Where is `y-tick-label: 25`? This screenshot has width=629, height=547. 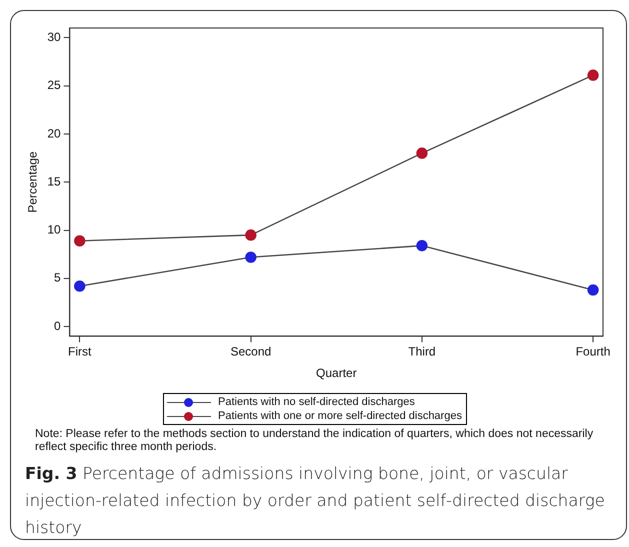 y-tick-label: 25 is located at coordinates (54, 85).